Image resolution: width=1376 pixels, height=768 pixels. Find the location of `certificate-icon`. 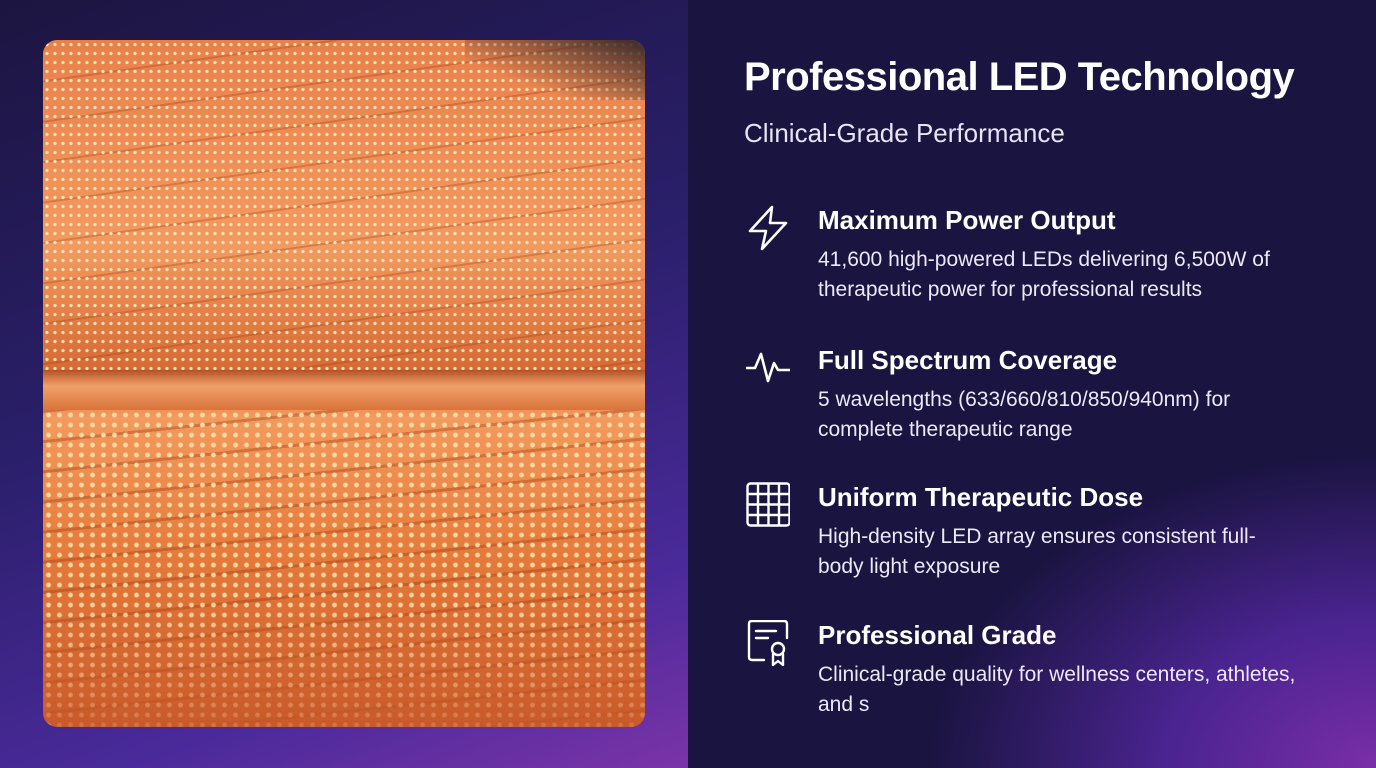

certificate-icon is located at coordinates (768, 643).